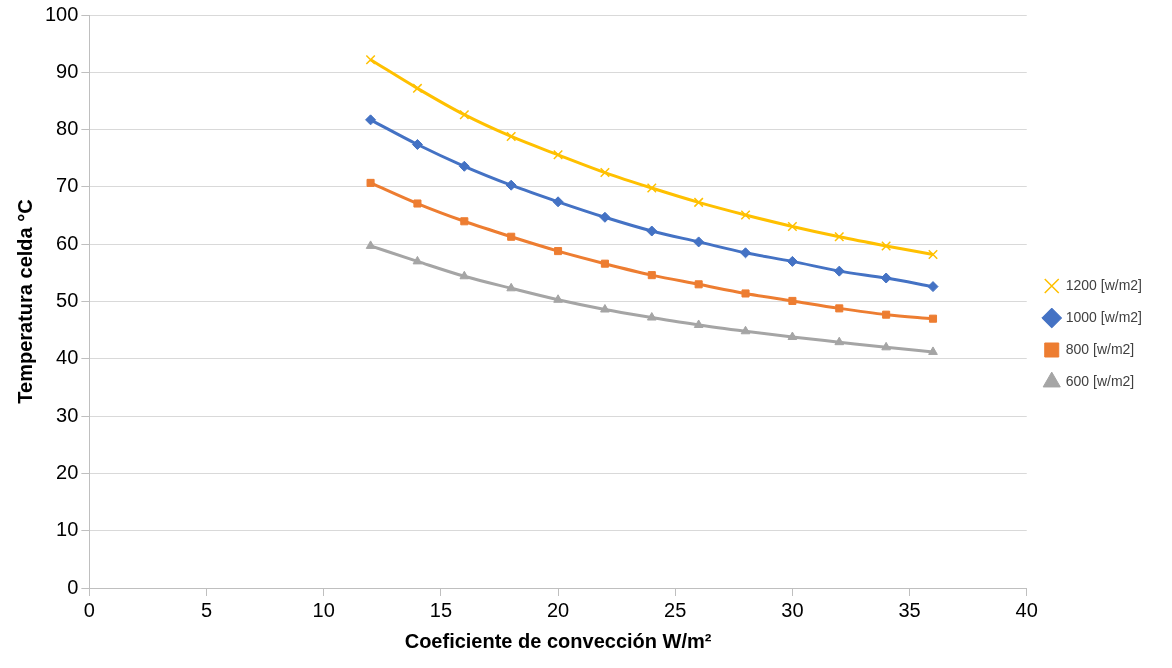 The width and height of the screenshot is (1172, 668). What do you see at coordinates (67, 70) in the screenshot?
I see `y-tick-label: 90` at bounding box center [67, 70].